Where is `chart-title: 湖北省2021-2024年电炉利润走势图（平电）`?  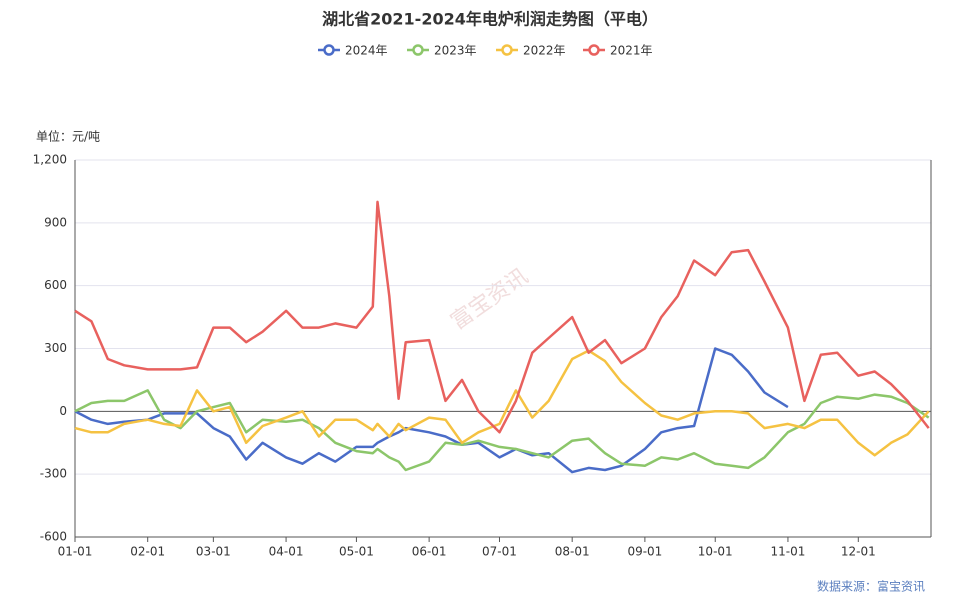 chart-title: 湖北省2021-2024年电炉利润走势图（平电） is located at coordinates (490, 19).